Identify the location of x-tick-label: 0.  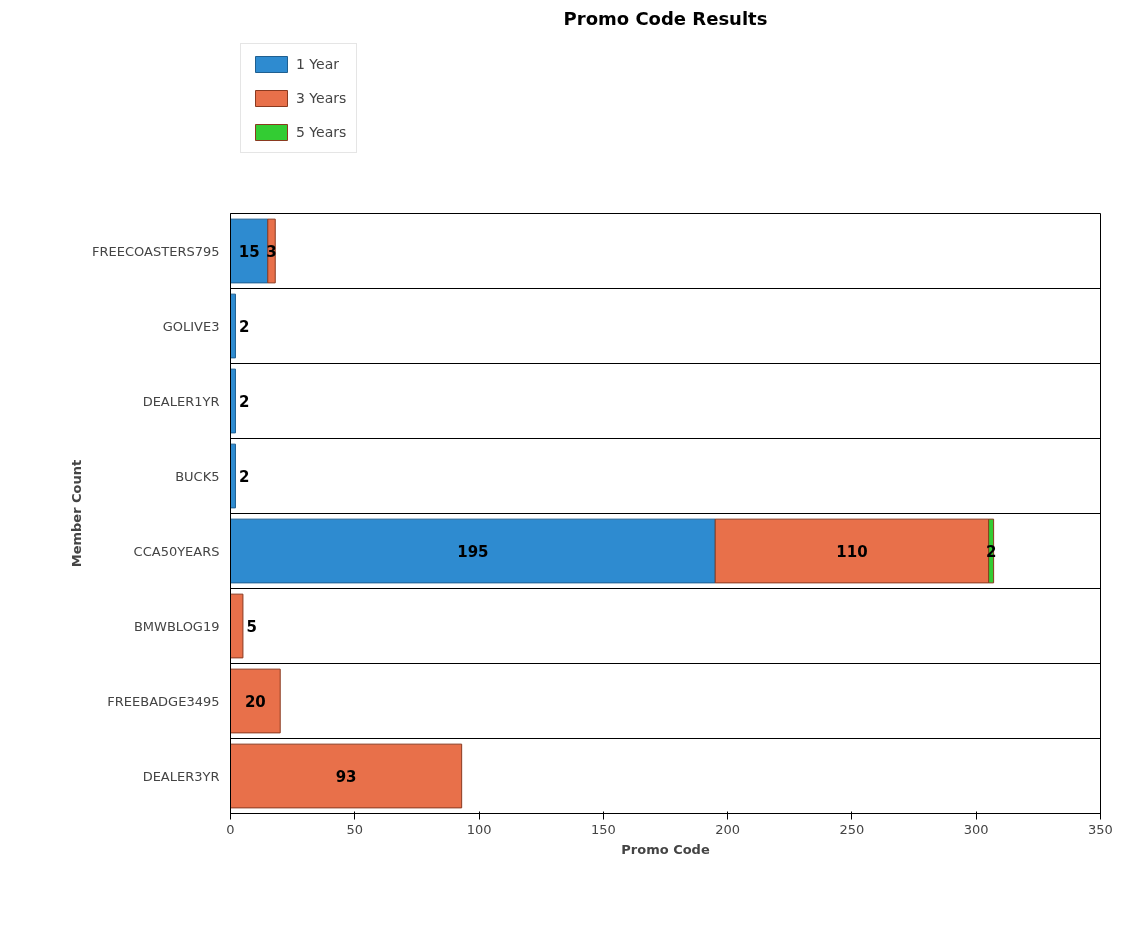
(230, 829).